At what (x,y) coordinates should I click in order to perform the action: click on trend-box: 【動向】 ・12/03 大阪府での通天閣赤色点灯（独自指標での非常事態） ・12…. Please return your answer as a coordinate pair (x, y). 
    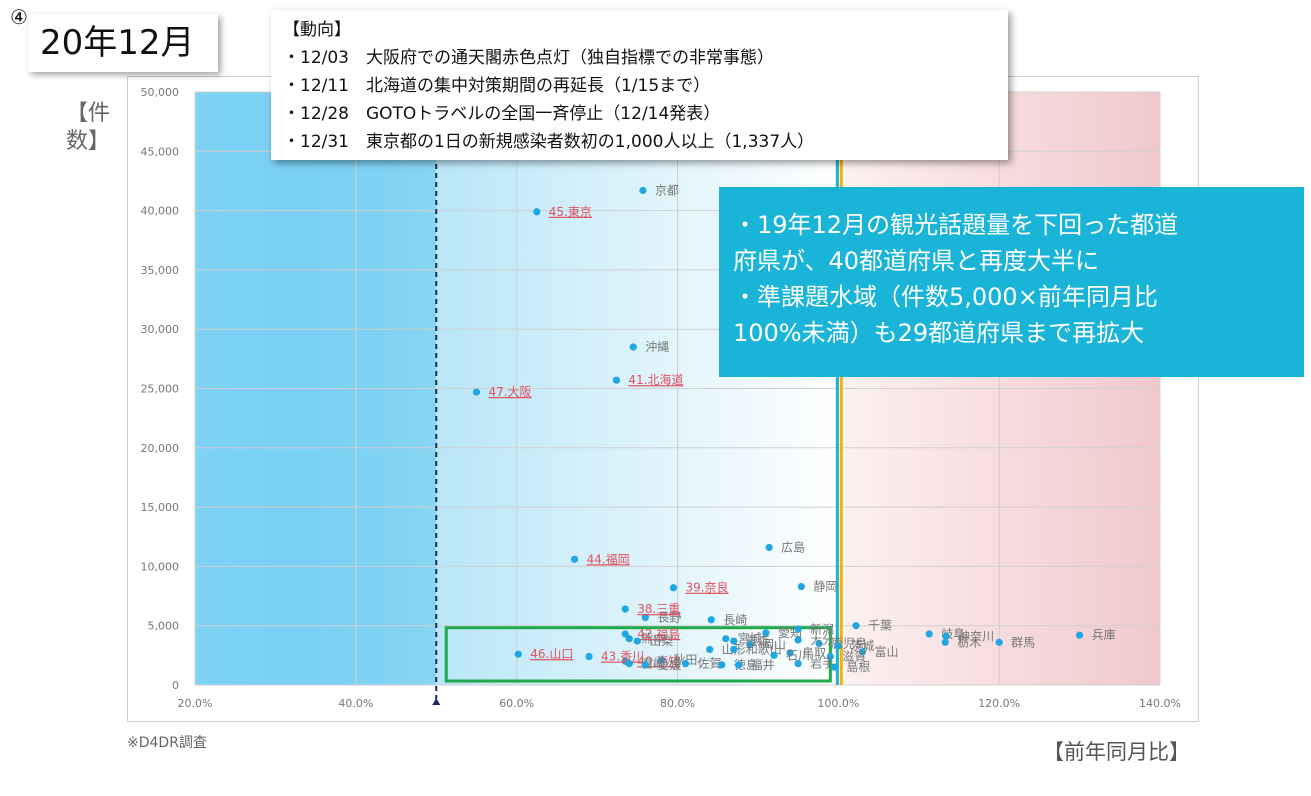
    Looking at the image, I should click on (639, 85).